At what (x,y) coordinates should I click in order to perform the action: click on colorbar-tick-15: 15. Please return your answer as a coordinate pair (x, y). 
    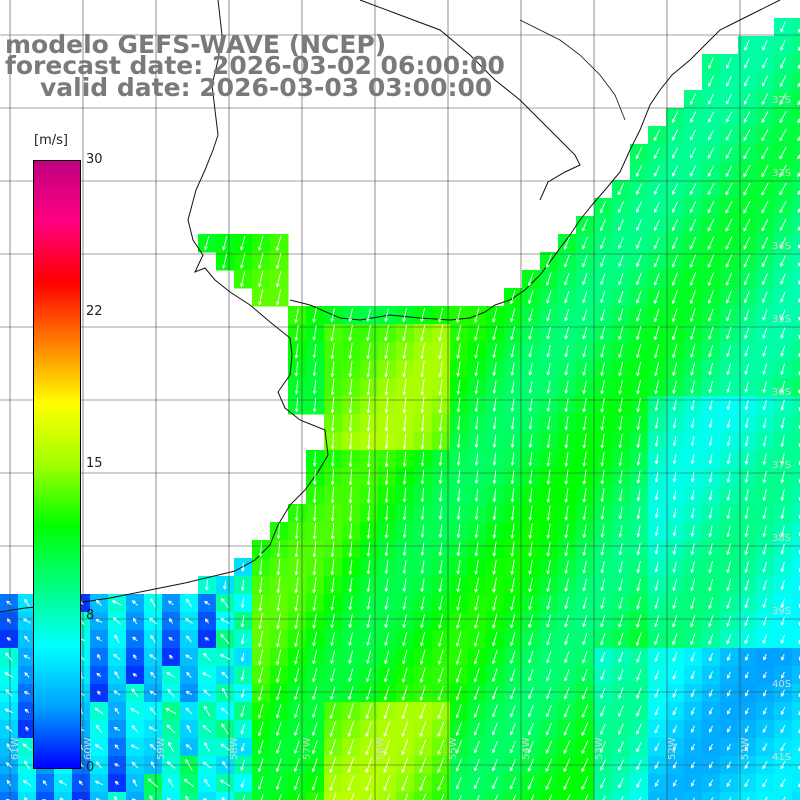
    Looking at the image, I should click on (94, 463).